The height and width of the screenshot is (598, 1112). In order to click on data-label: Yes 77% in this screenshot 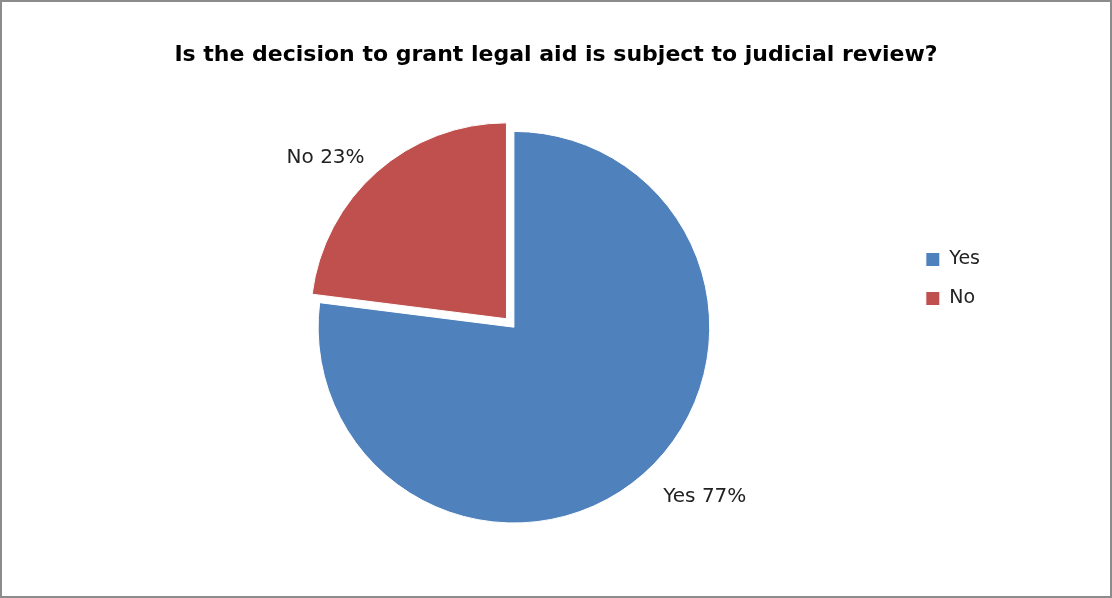, I will do `click(704, 494)`.